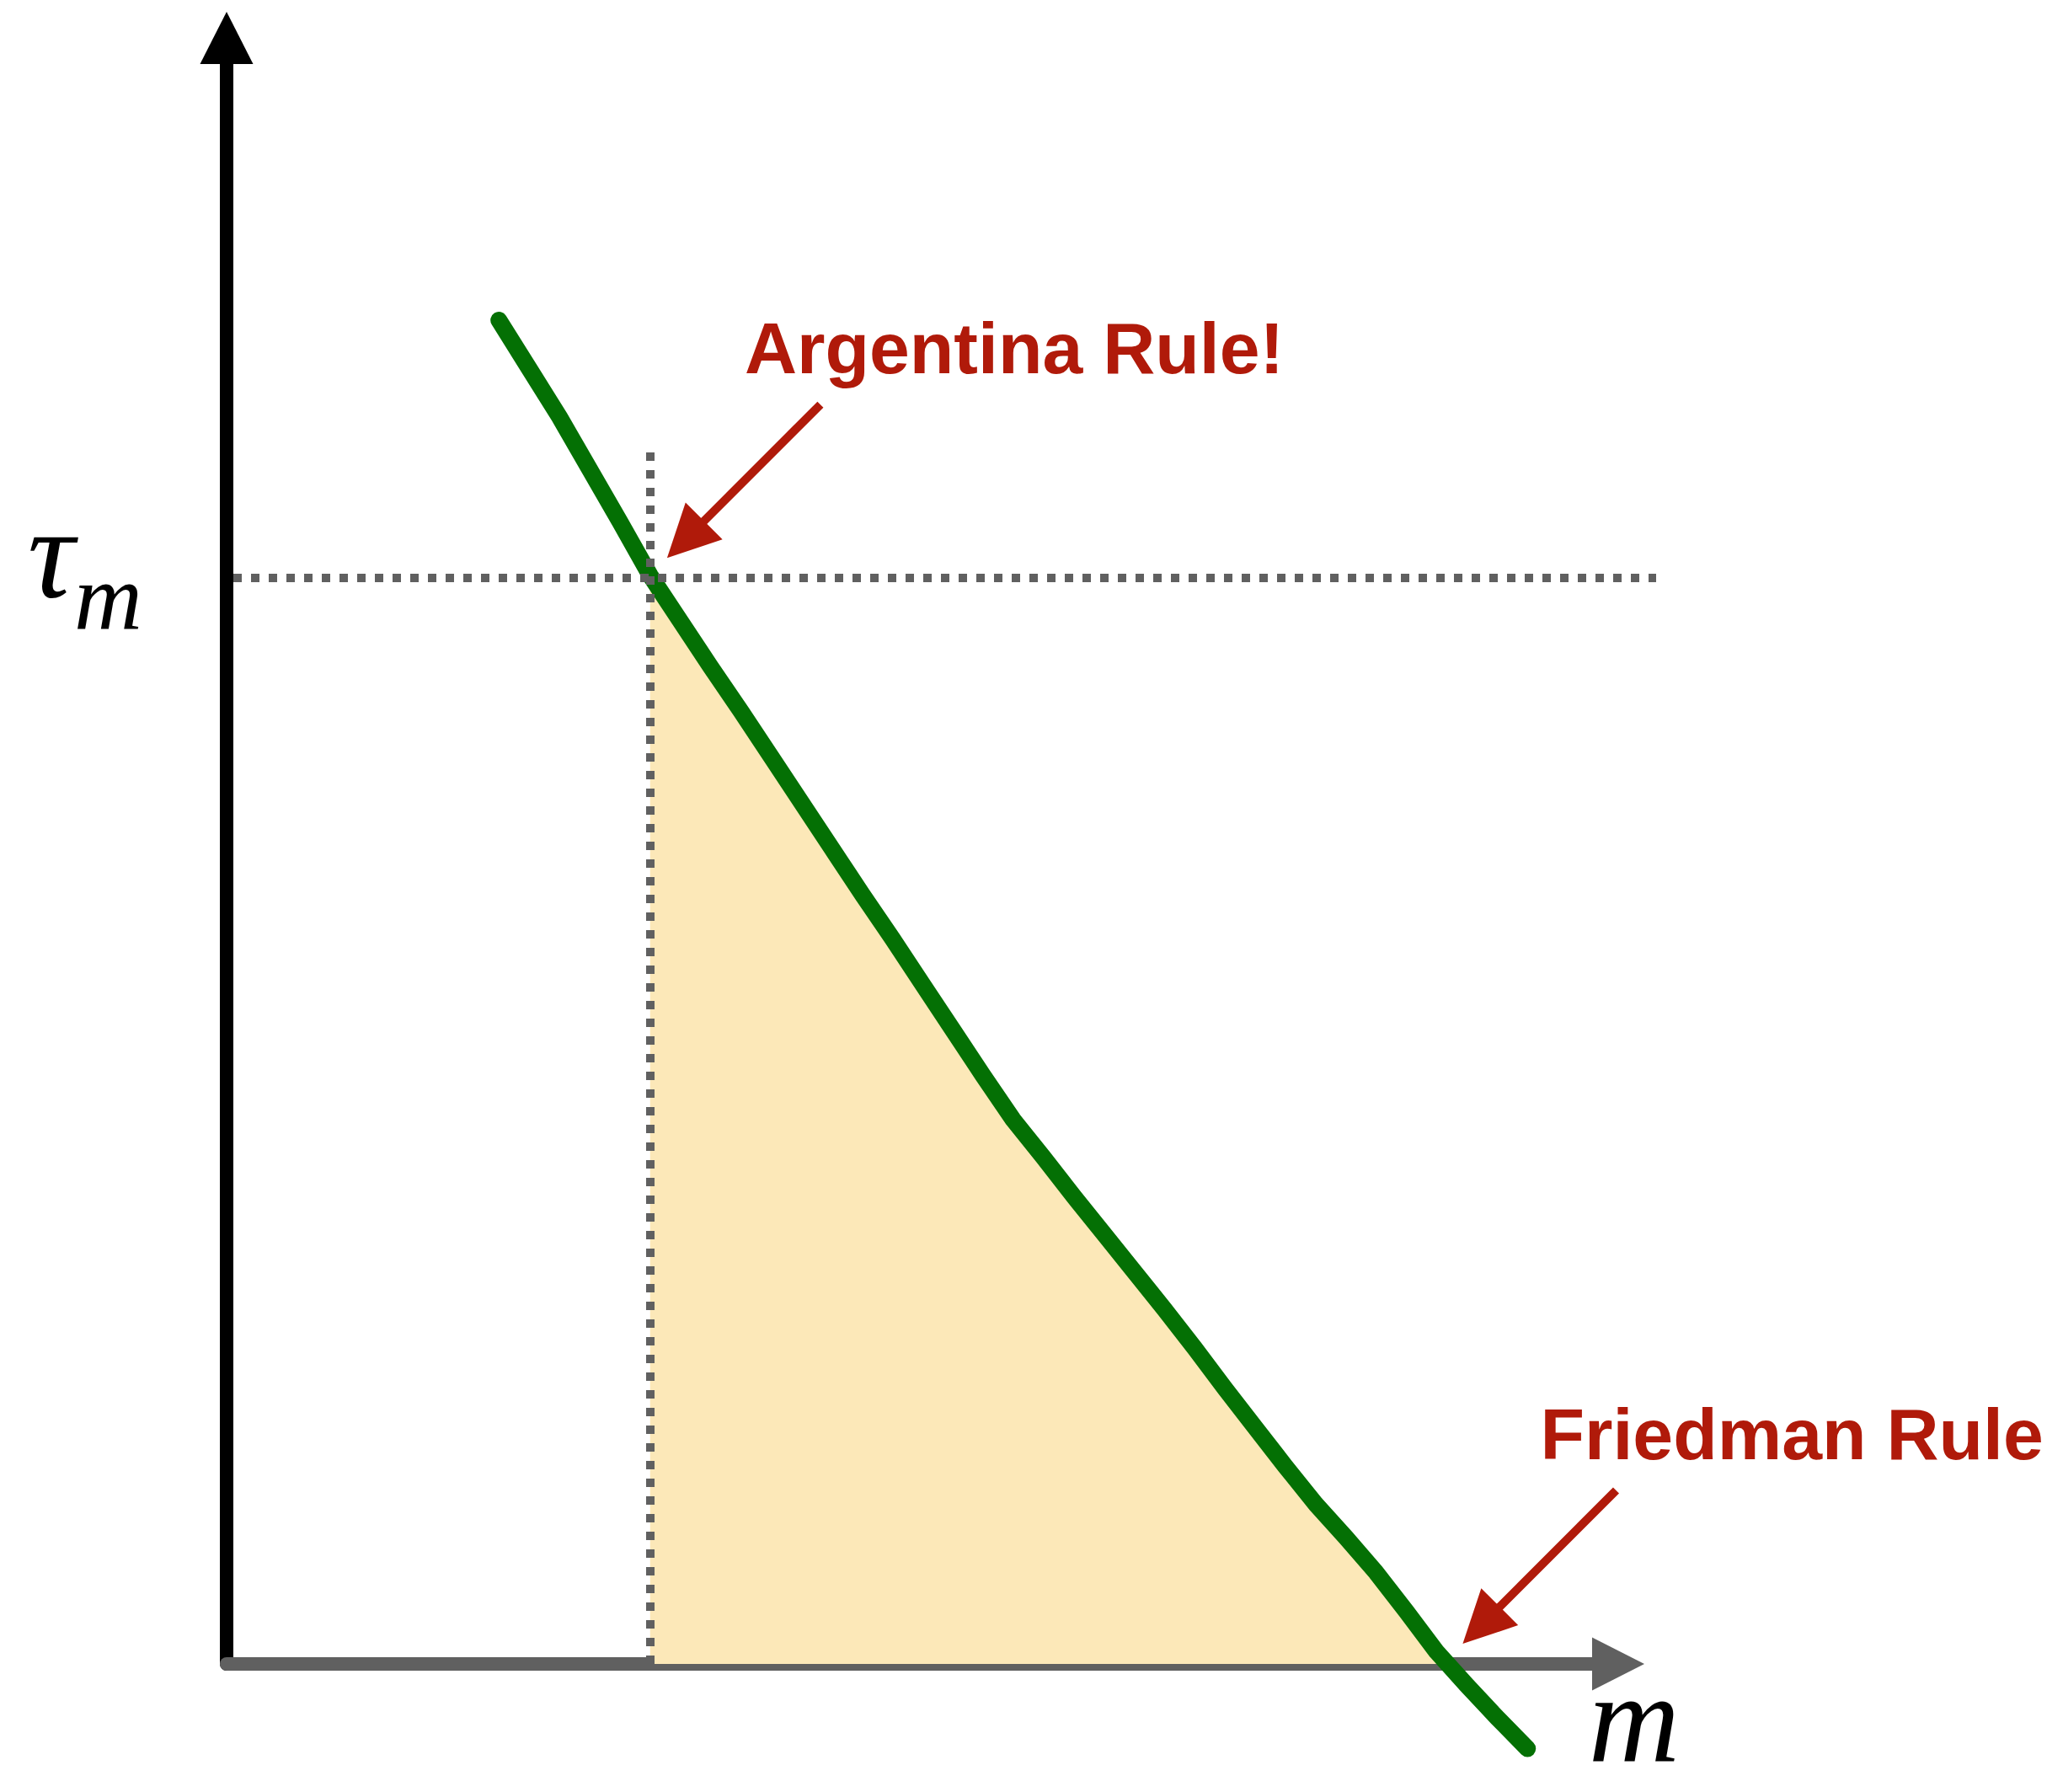 This screenshot has height=1792, width=2063. I want to click on ref-line-label: τ$_{m}$, so click(84, 565).